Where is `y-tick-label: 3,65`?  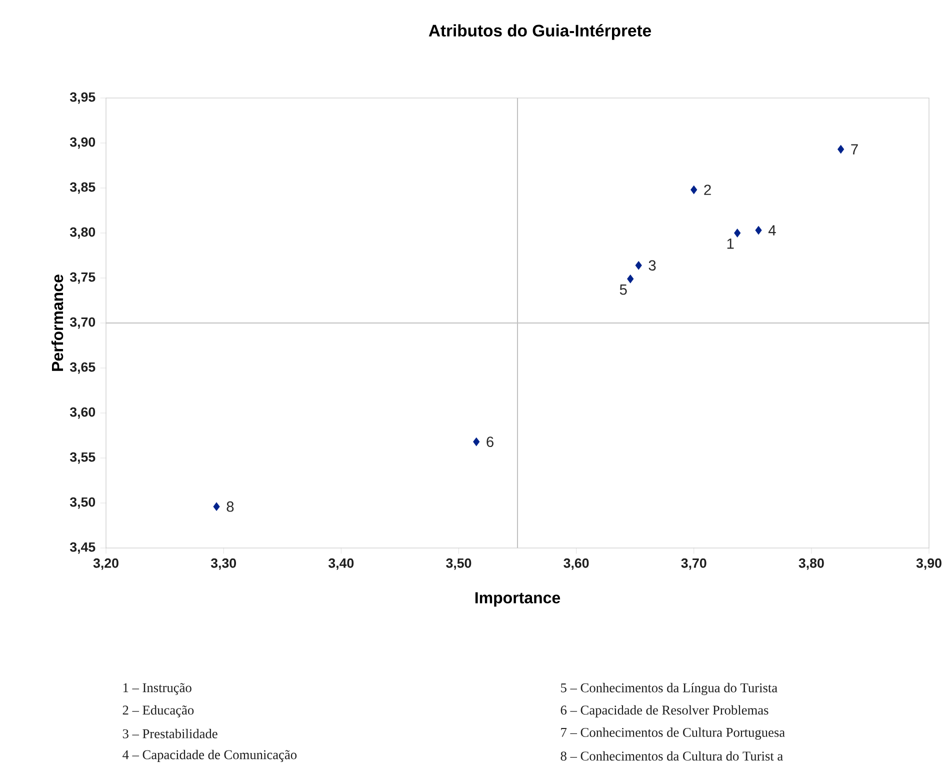 y-tick-label: 3,65 is located at coordinates (83, 368).